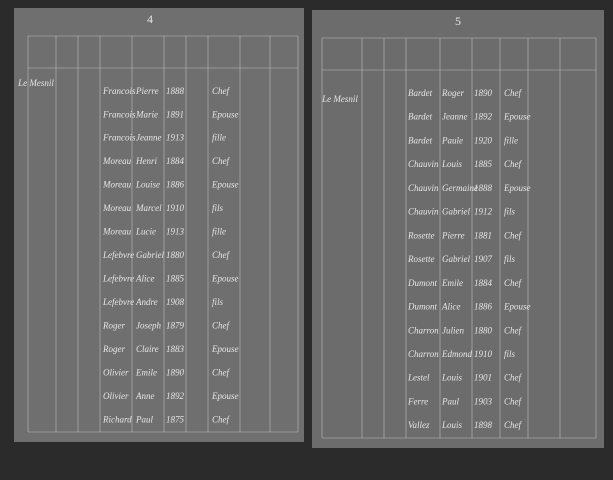 The height and width of the screenshot is (480, 613). I want to click on entry-surname: Richard, so click(117, 419).